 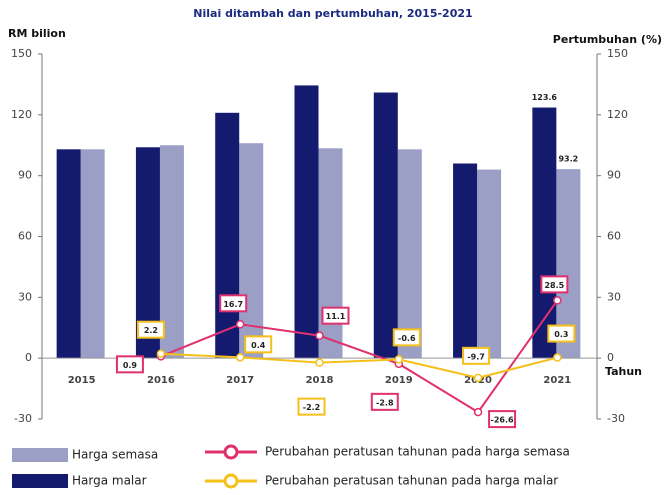 I want to click on line-value-label: -0.6, so click(x=407, y=338).